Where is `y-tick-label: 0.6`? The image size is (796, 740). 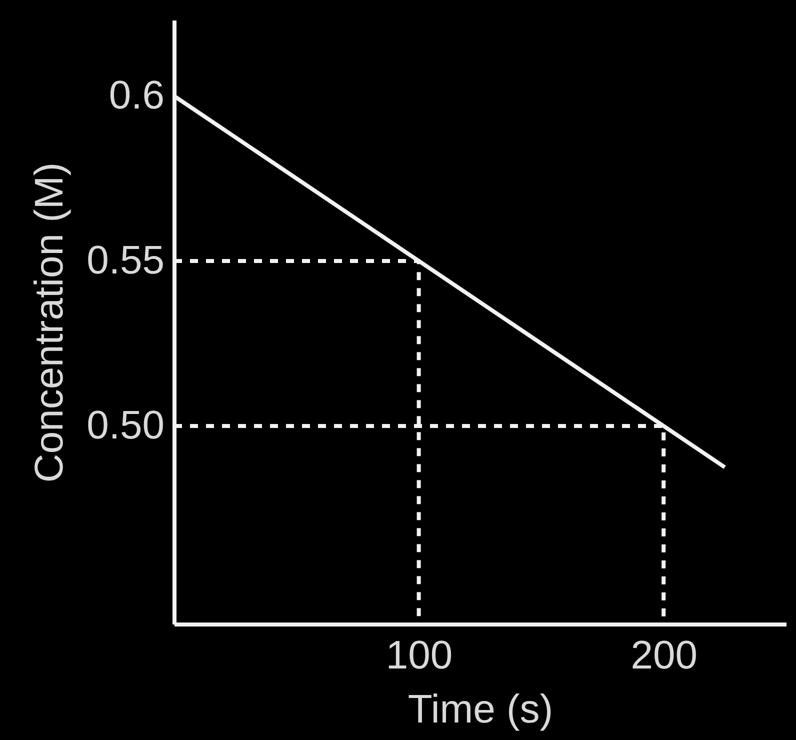
y-tick-label: 0.6 is located at coordinates (136, 95).